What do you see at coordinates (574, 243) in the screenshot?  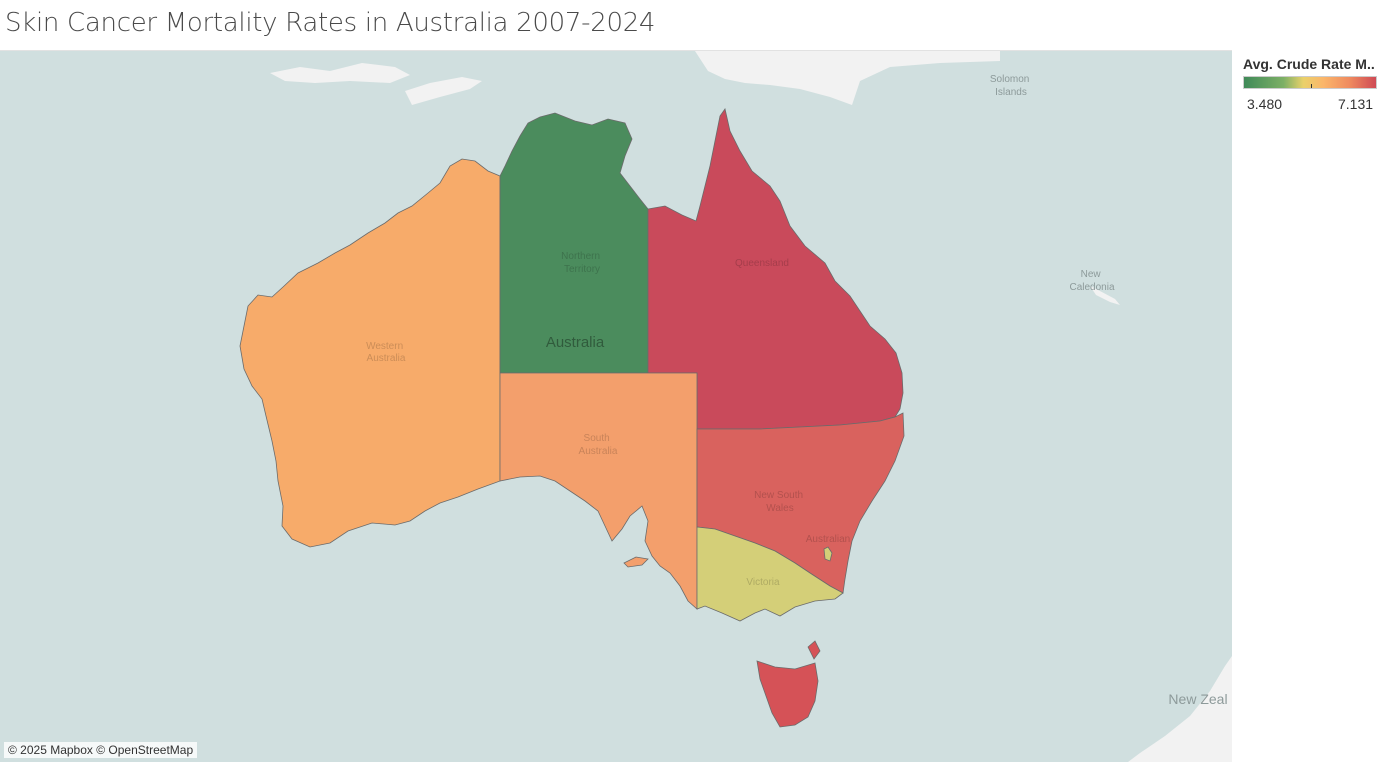 I see `state-northern-territory` at bounding box center [574, 243].